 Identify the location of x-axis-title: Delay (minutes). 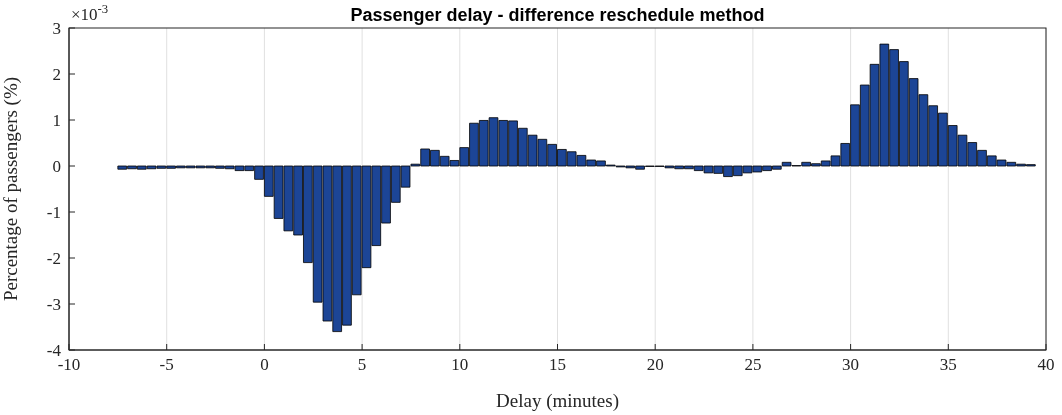
(557, 401).